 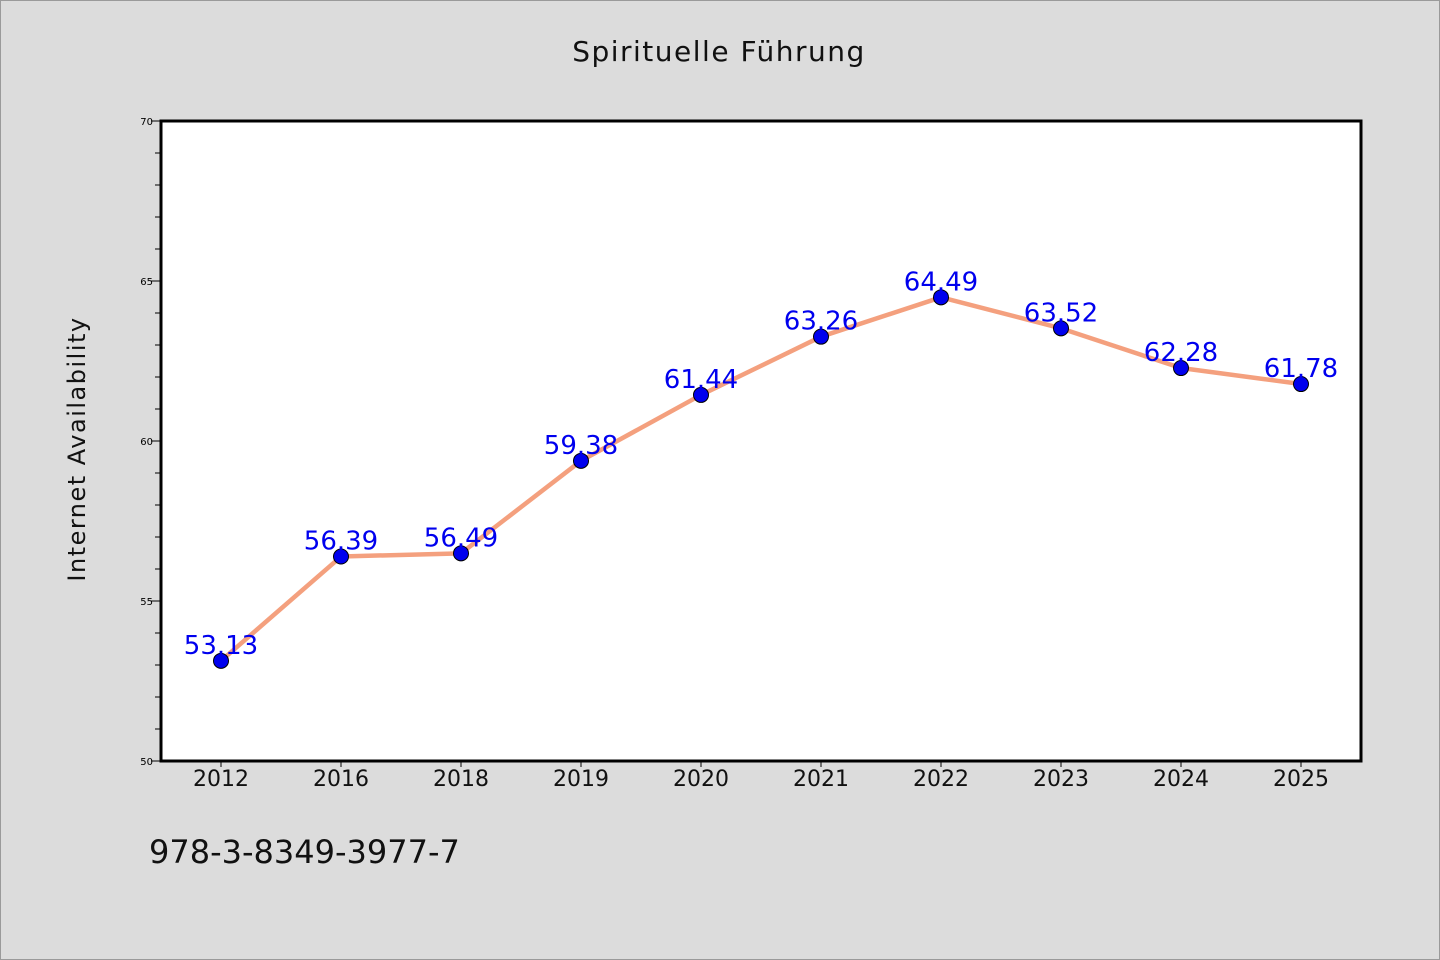 What do you see at coordinates (701, 380) in the screenshot?
I see `data-label: 61.44` at bounding box center [701, 380].